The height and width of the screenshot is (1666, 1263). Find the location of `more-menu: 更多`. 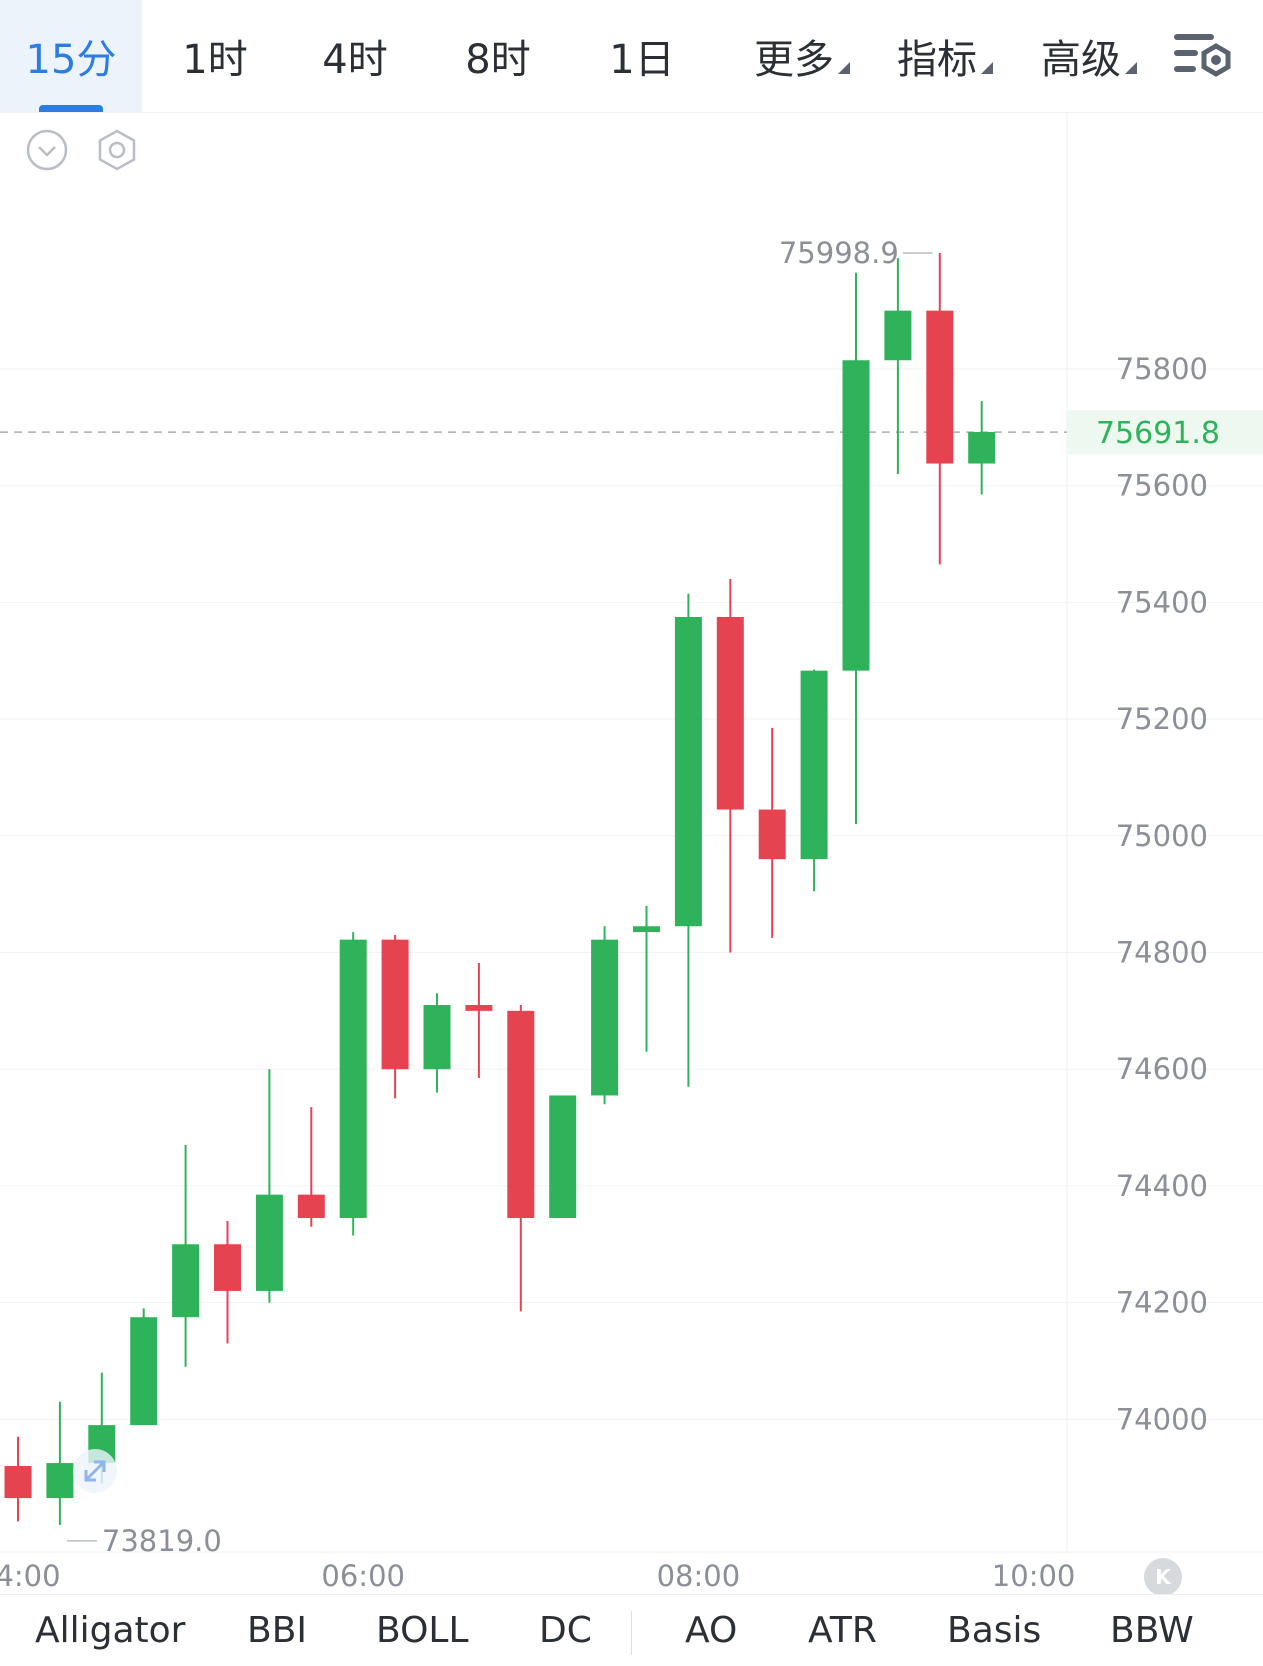

more-menu: 更多 is located at coordinates (795, 56).